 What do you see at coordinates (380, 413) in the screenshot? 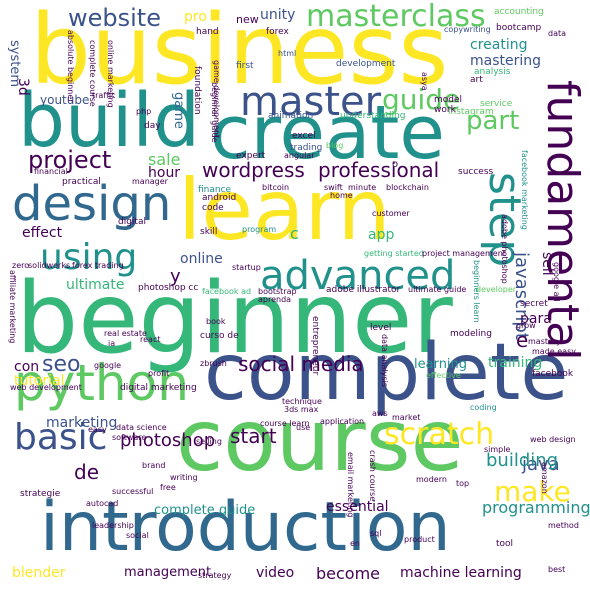
I see `word: aws` at bounding box center [380, 413].